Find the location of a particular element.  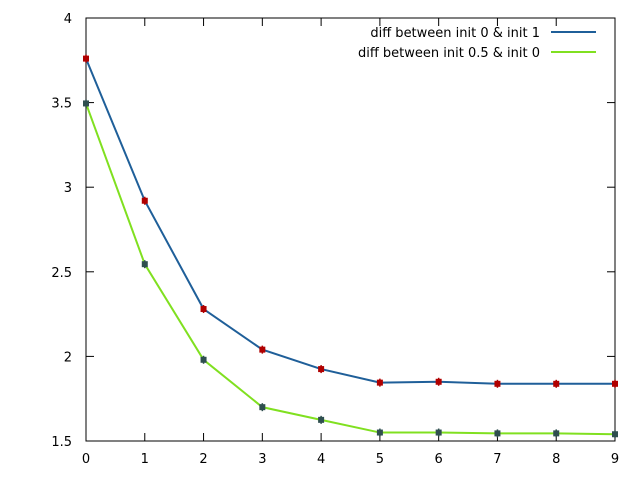

legend-label: diff between init 0.5 & init 0 is located at coordinates (449, 53).